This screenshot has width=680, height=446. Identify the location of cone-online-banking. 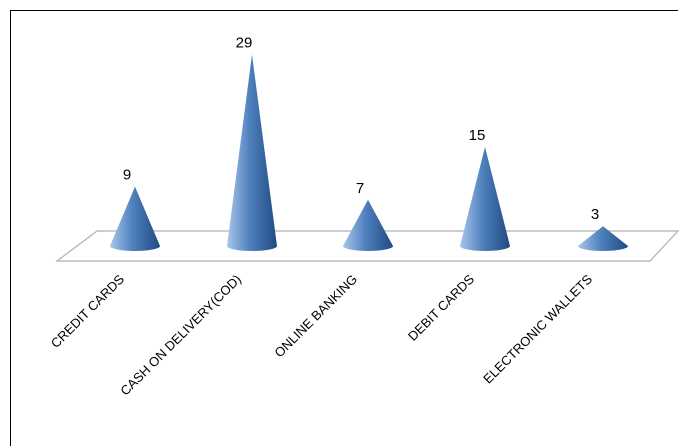
(368, 225).